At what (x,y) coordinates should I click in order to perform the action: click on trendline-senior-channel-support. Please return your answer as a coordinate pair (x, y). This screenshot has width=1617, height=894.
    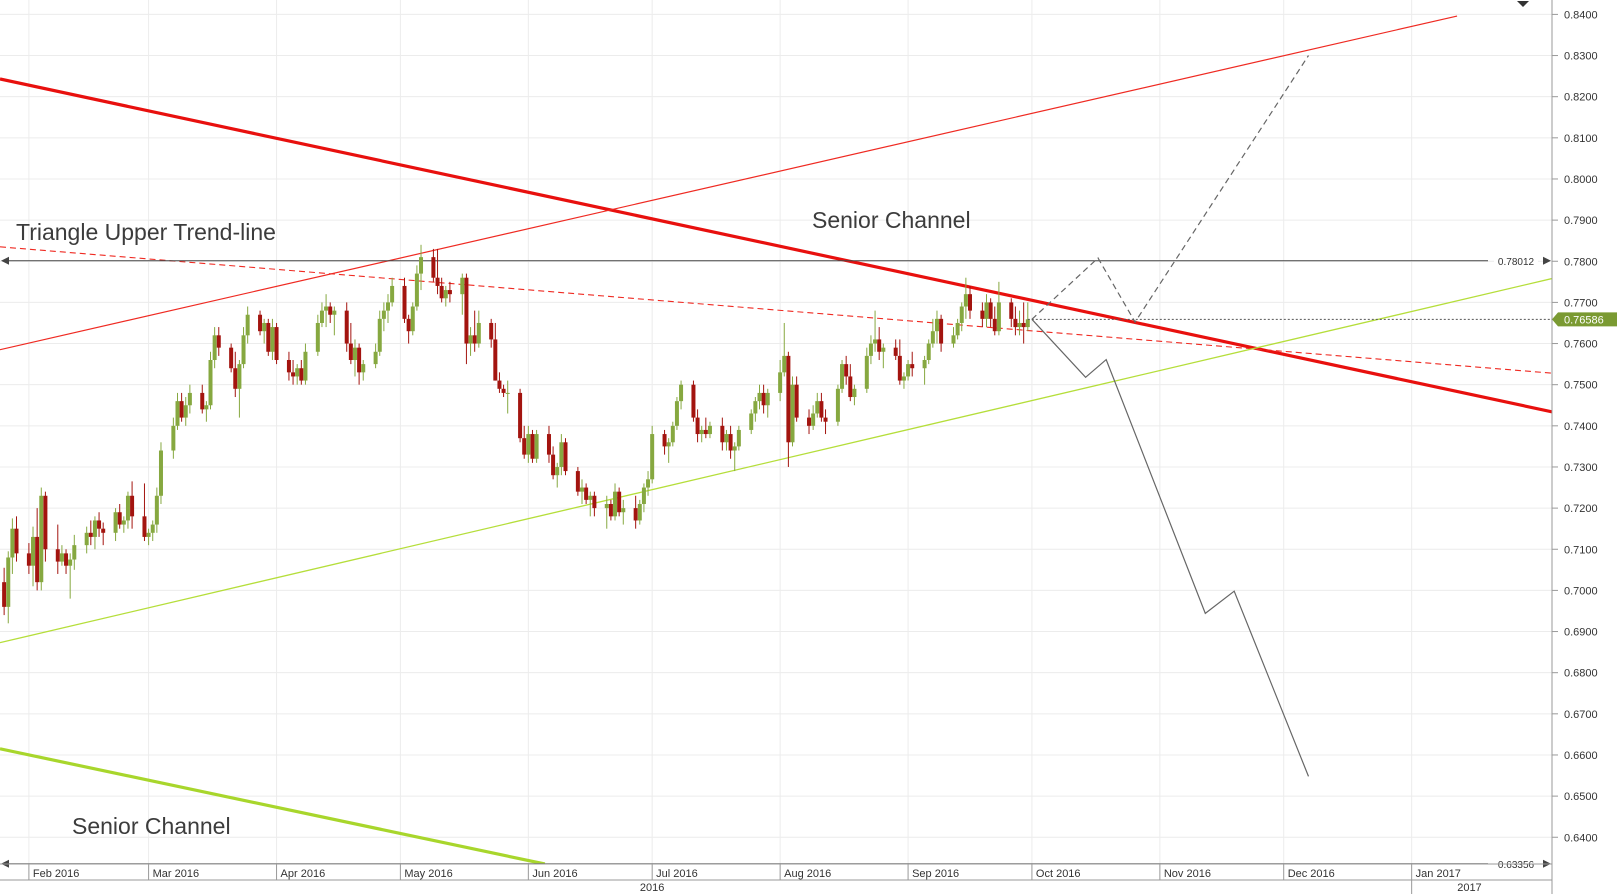
    Looking at the image, I should click on (273, 805).